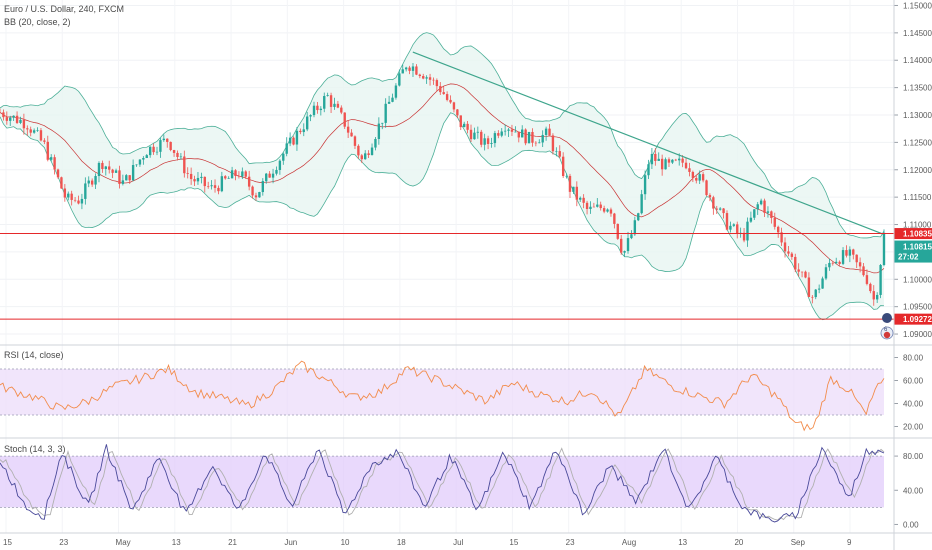 This screenshot has width=932, height=550. What do you see at coordinates (917, 307) in the screenshot?
I see `price-tick-label: 1.09500` at bounding box center [917, 307].